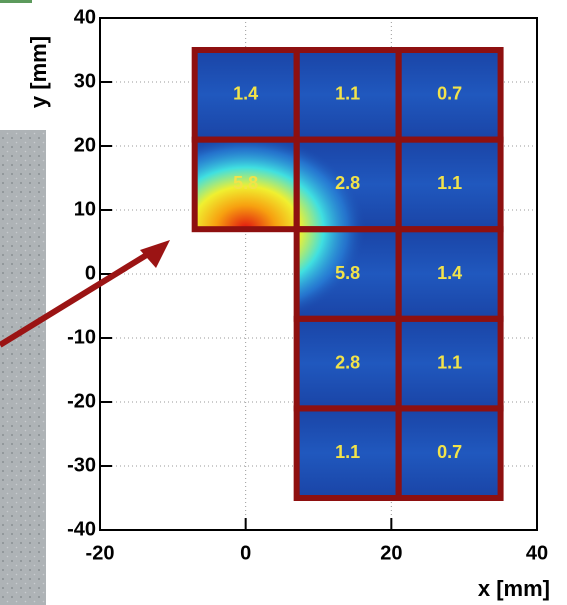 The height and width of the screenshot is (605, 567). Describe the element at coordinates (81, 465) in the screenshot. I see `y-tick-label: -30` at that location.